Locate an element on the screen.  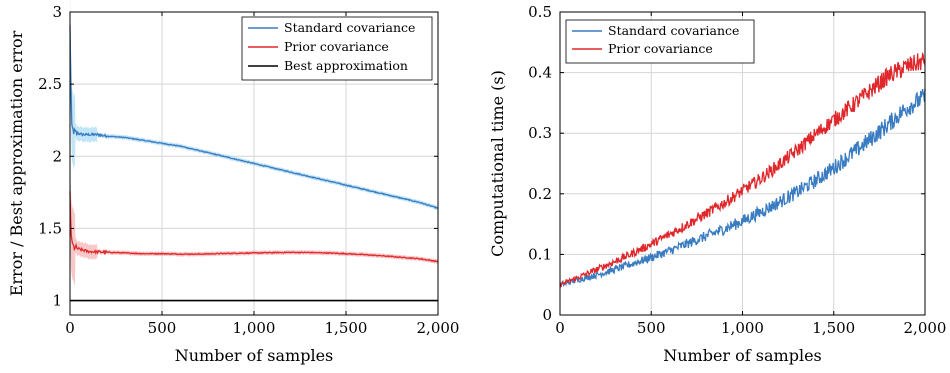
y-tick-label: 3 is located at coordinates (57, 12).